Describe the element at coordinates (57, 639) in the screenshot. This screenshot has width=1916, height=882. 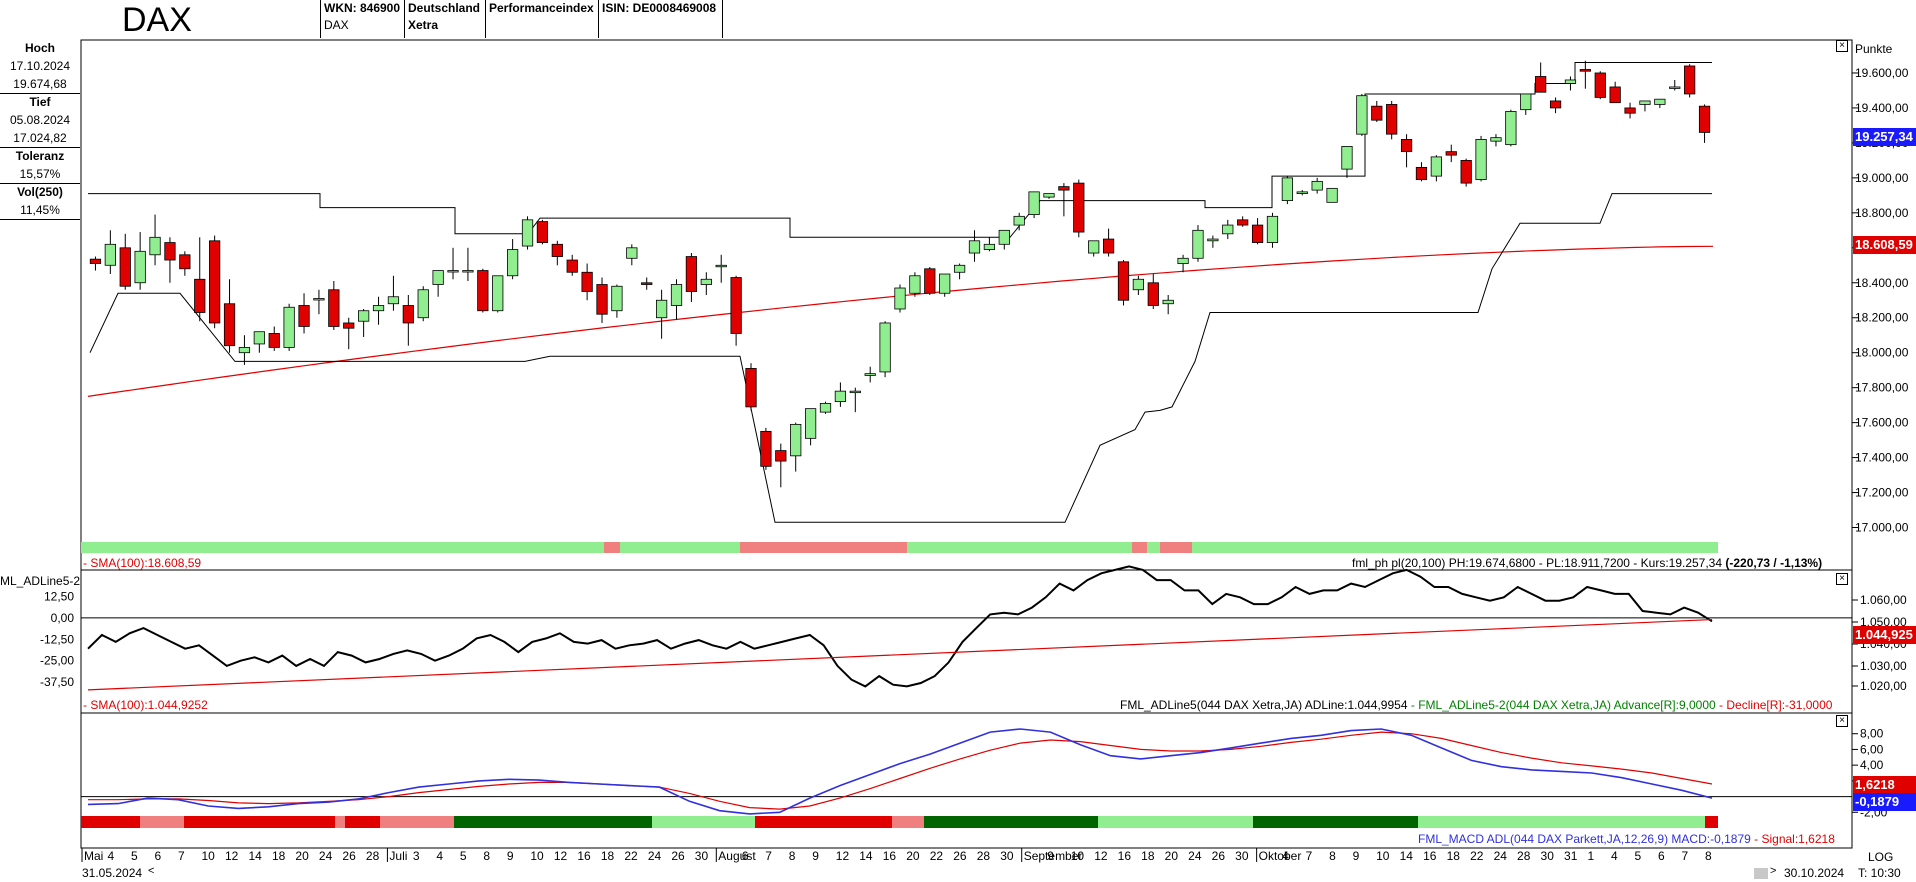
I see `ad-left-tick-label: -12,50` at that location.